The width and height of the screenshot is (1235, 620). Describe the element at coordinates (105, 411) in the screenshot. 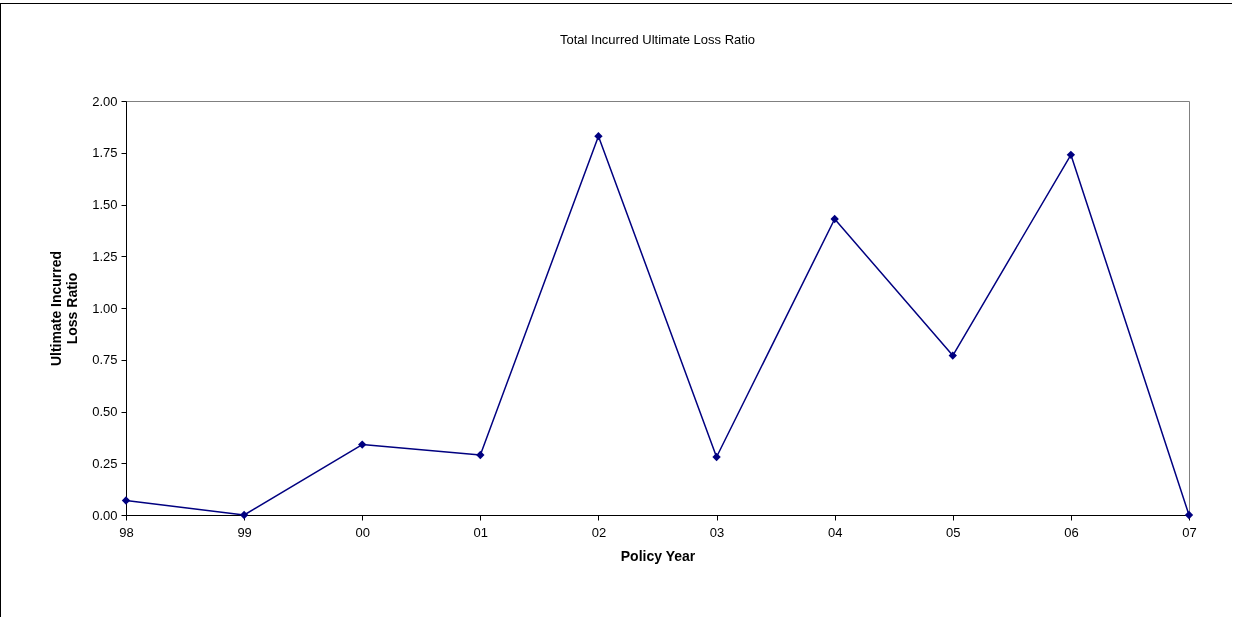

I see `y-tick-label: 0.50` at that location.